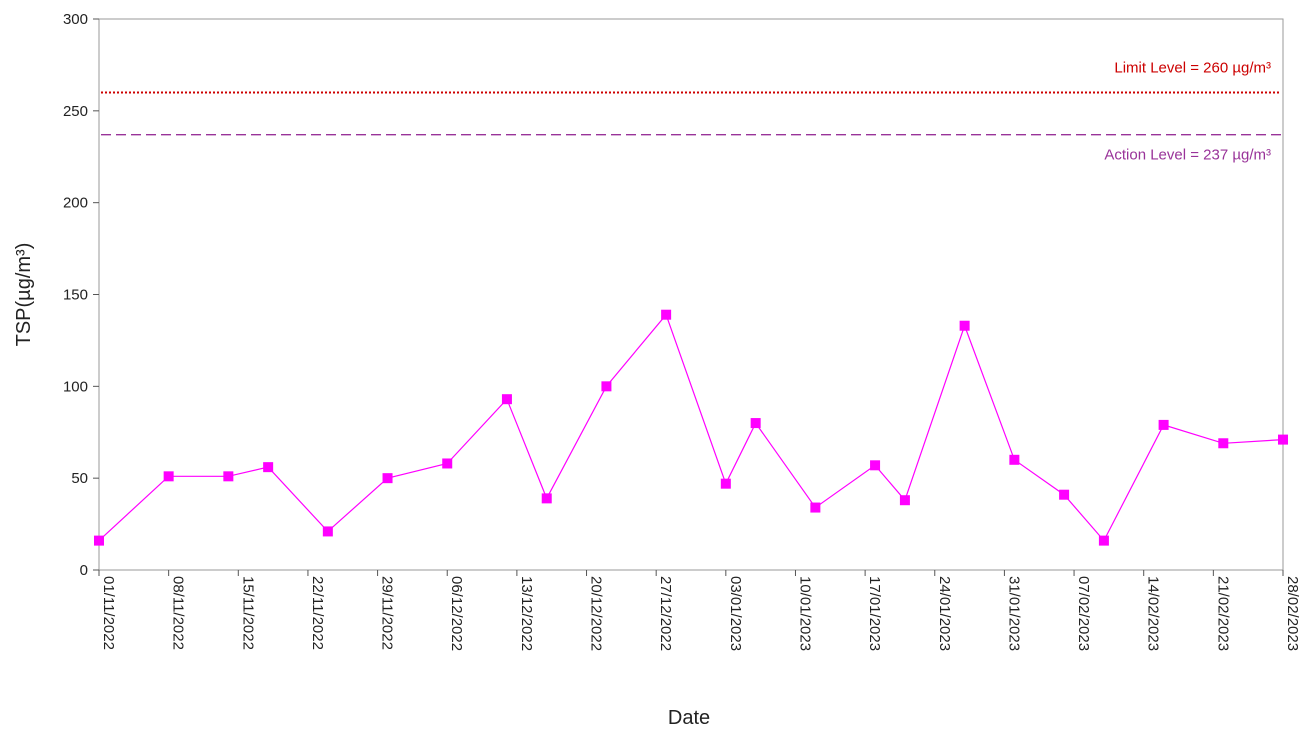 This screenshot has width=1303, height=733. Describe the element at coordinates (804, 613) in the screenshot. I see `x-tick-label: 10/01/2023` at that location.